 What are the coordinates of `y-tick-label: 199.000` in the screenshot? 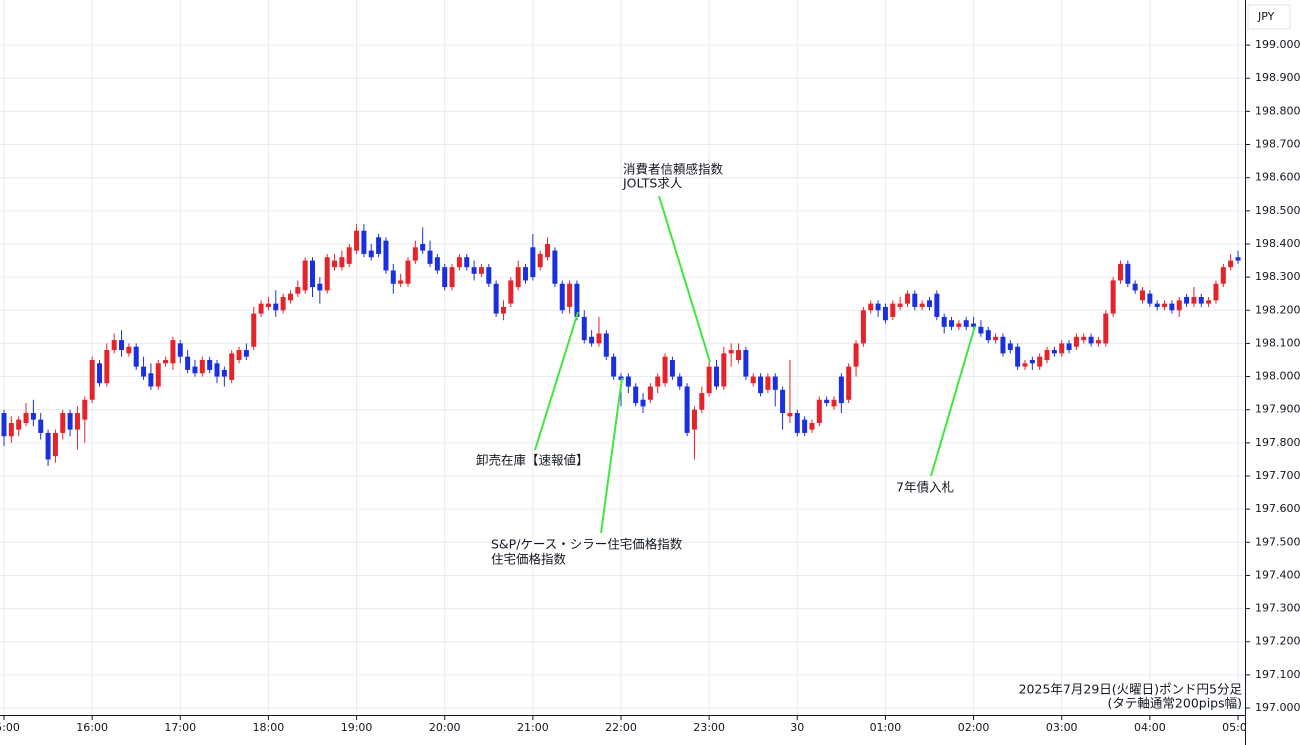 It's located at (1277, 44).